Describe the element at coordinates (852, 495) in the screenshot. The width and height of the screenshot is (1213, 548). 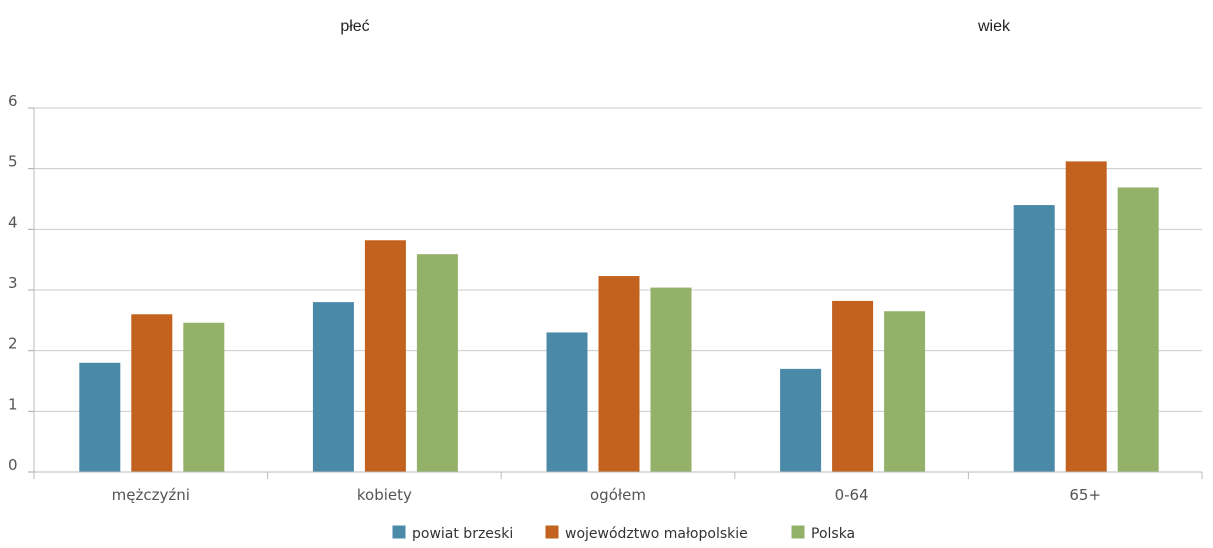
I see `x-category-label: 0-64` at that location.